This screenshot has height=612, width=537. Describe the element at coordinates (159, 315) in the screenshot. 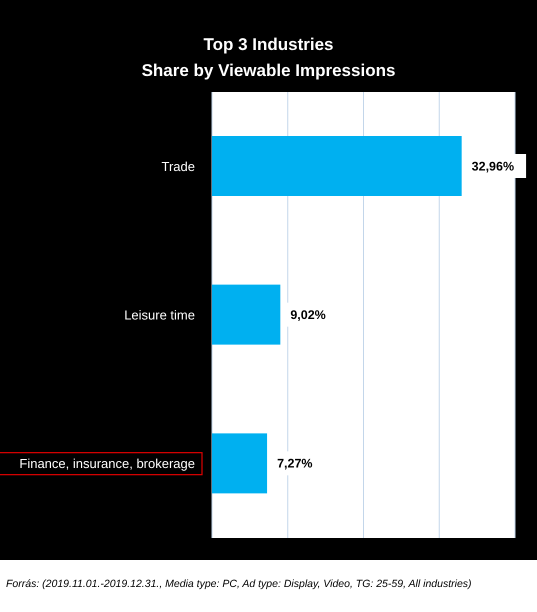

I see `y-tick-label: Leisure time` at that location.